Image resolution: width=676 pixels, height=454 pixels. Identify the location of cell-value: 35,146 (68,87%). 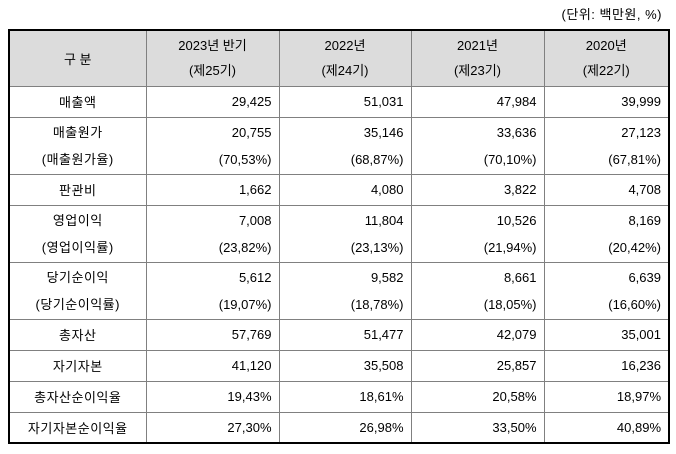
(345, 145).